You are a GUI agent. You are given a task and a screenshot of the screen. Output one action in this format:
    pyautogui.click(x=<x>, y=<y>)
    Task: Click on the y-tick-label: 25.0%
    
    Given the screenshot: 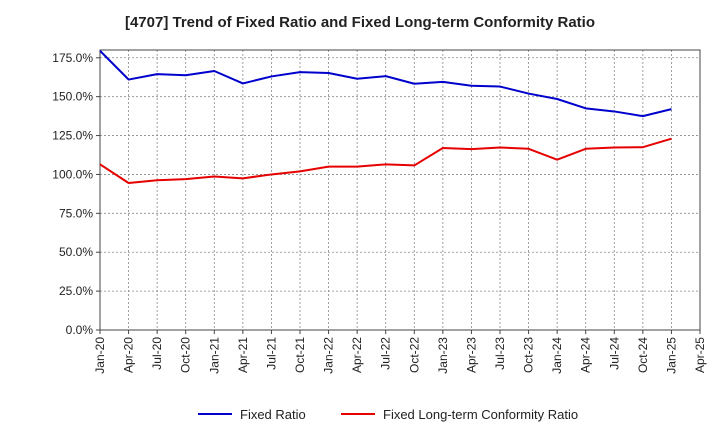 What is the action you would take?
    pyautogui.click(x=76, y=291)
    